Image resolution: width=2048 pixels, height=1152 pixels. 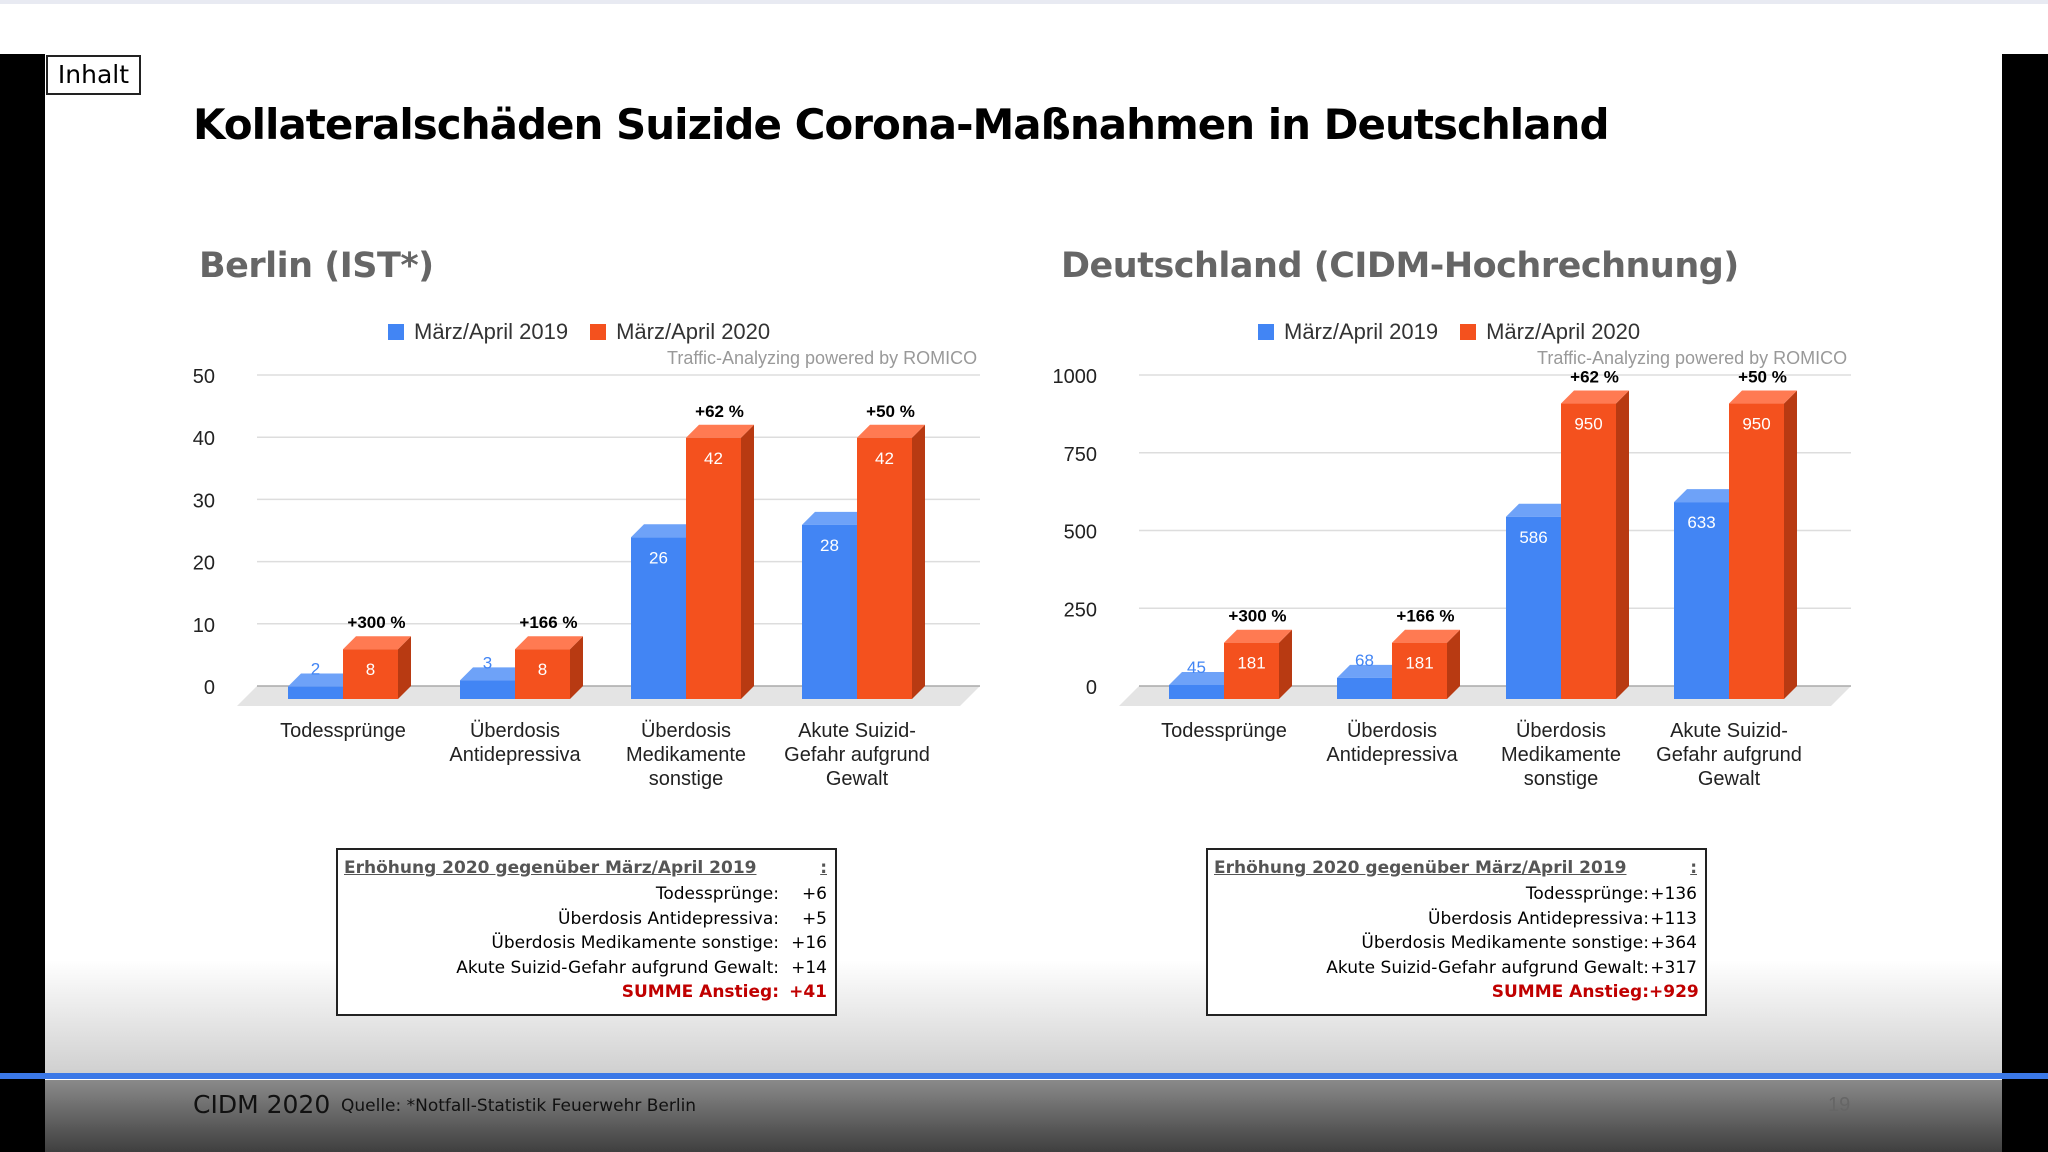 I want to click on percent-annotation: +166 %, so click(x=548, y=622).